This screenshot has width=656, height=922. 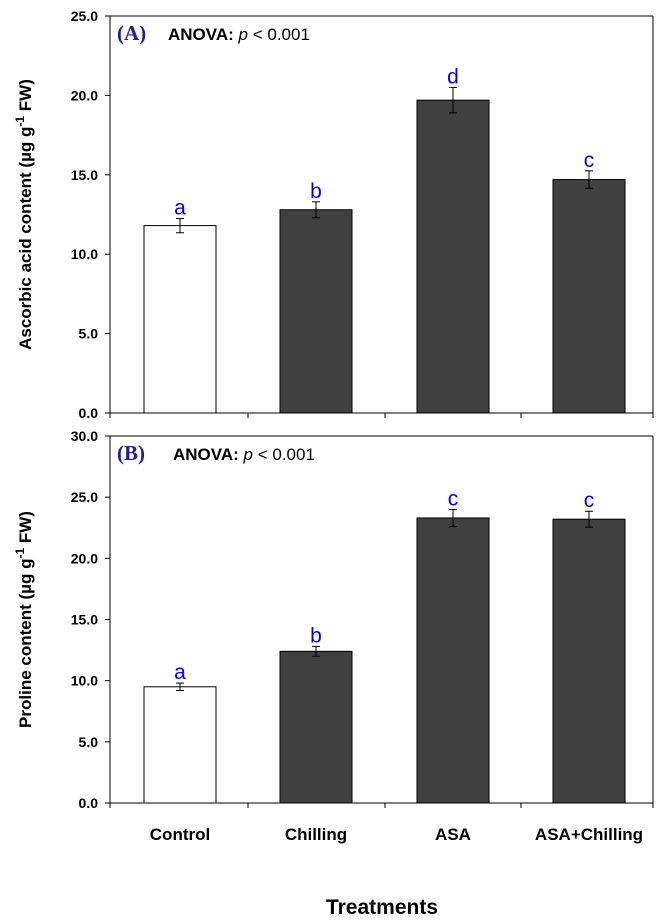 I want to click on x-category-label: ASA+Chilling, so click(x=589, y=834).